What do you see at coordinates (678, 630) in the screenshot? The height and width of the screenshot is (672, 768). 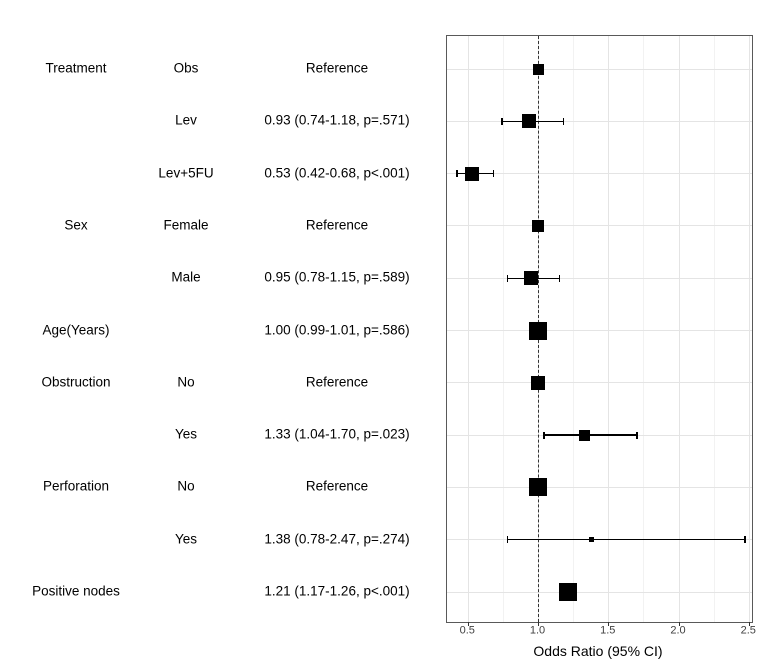 I see `x-axis-tick-label: 2.0` at bounding box center [678, 630].